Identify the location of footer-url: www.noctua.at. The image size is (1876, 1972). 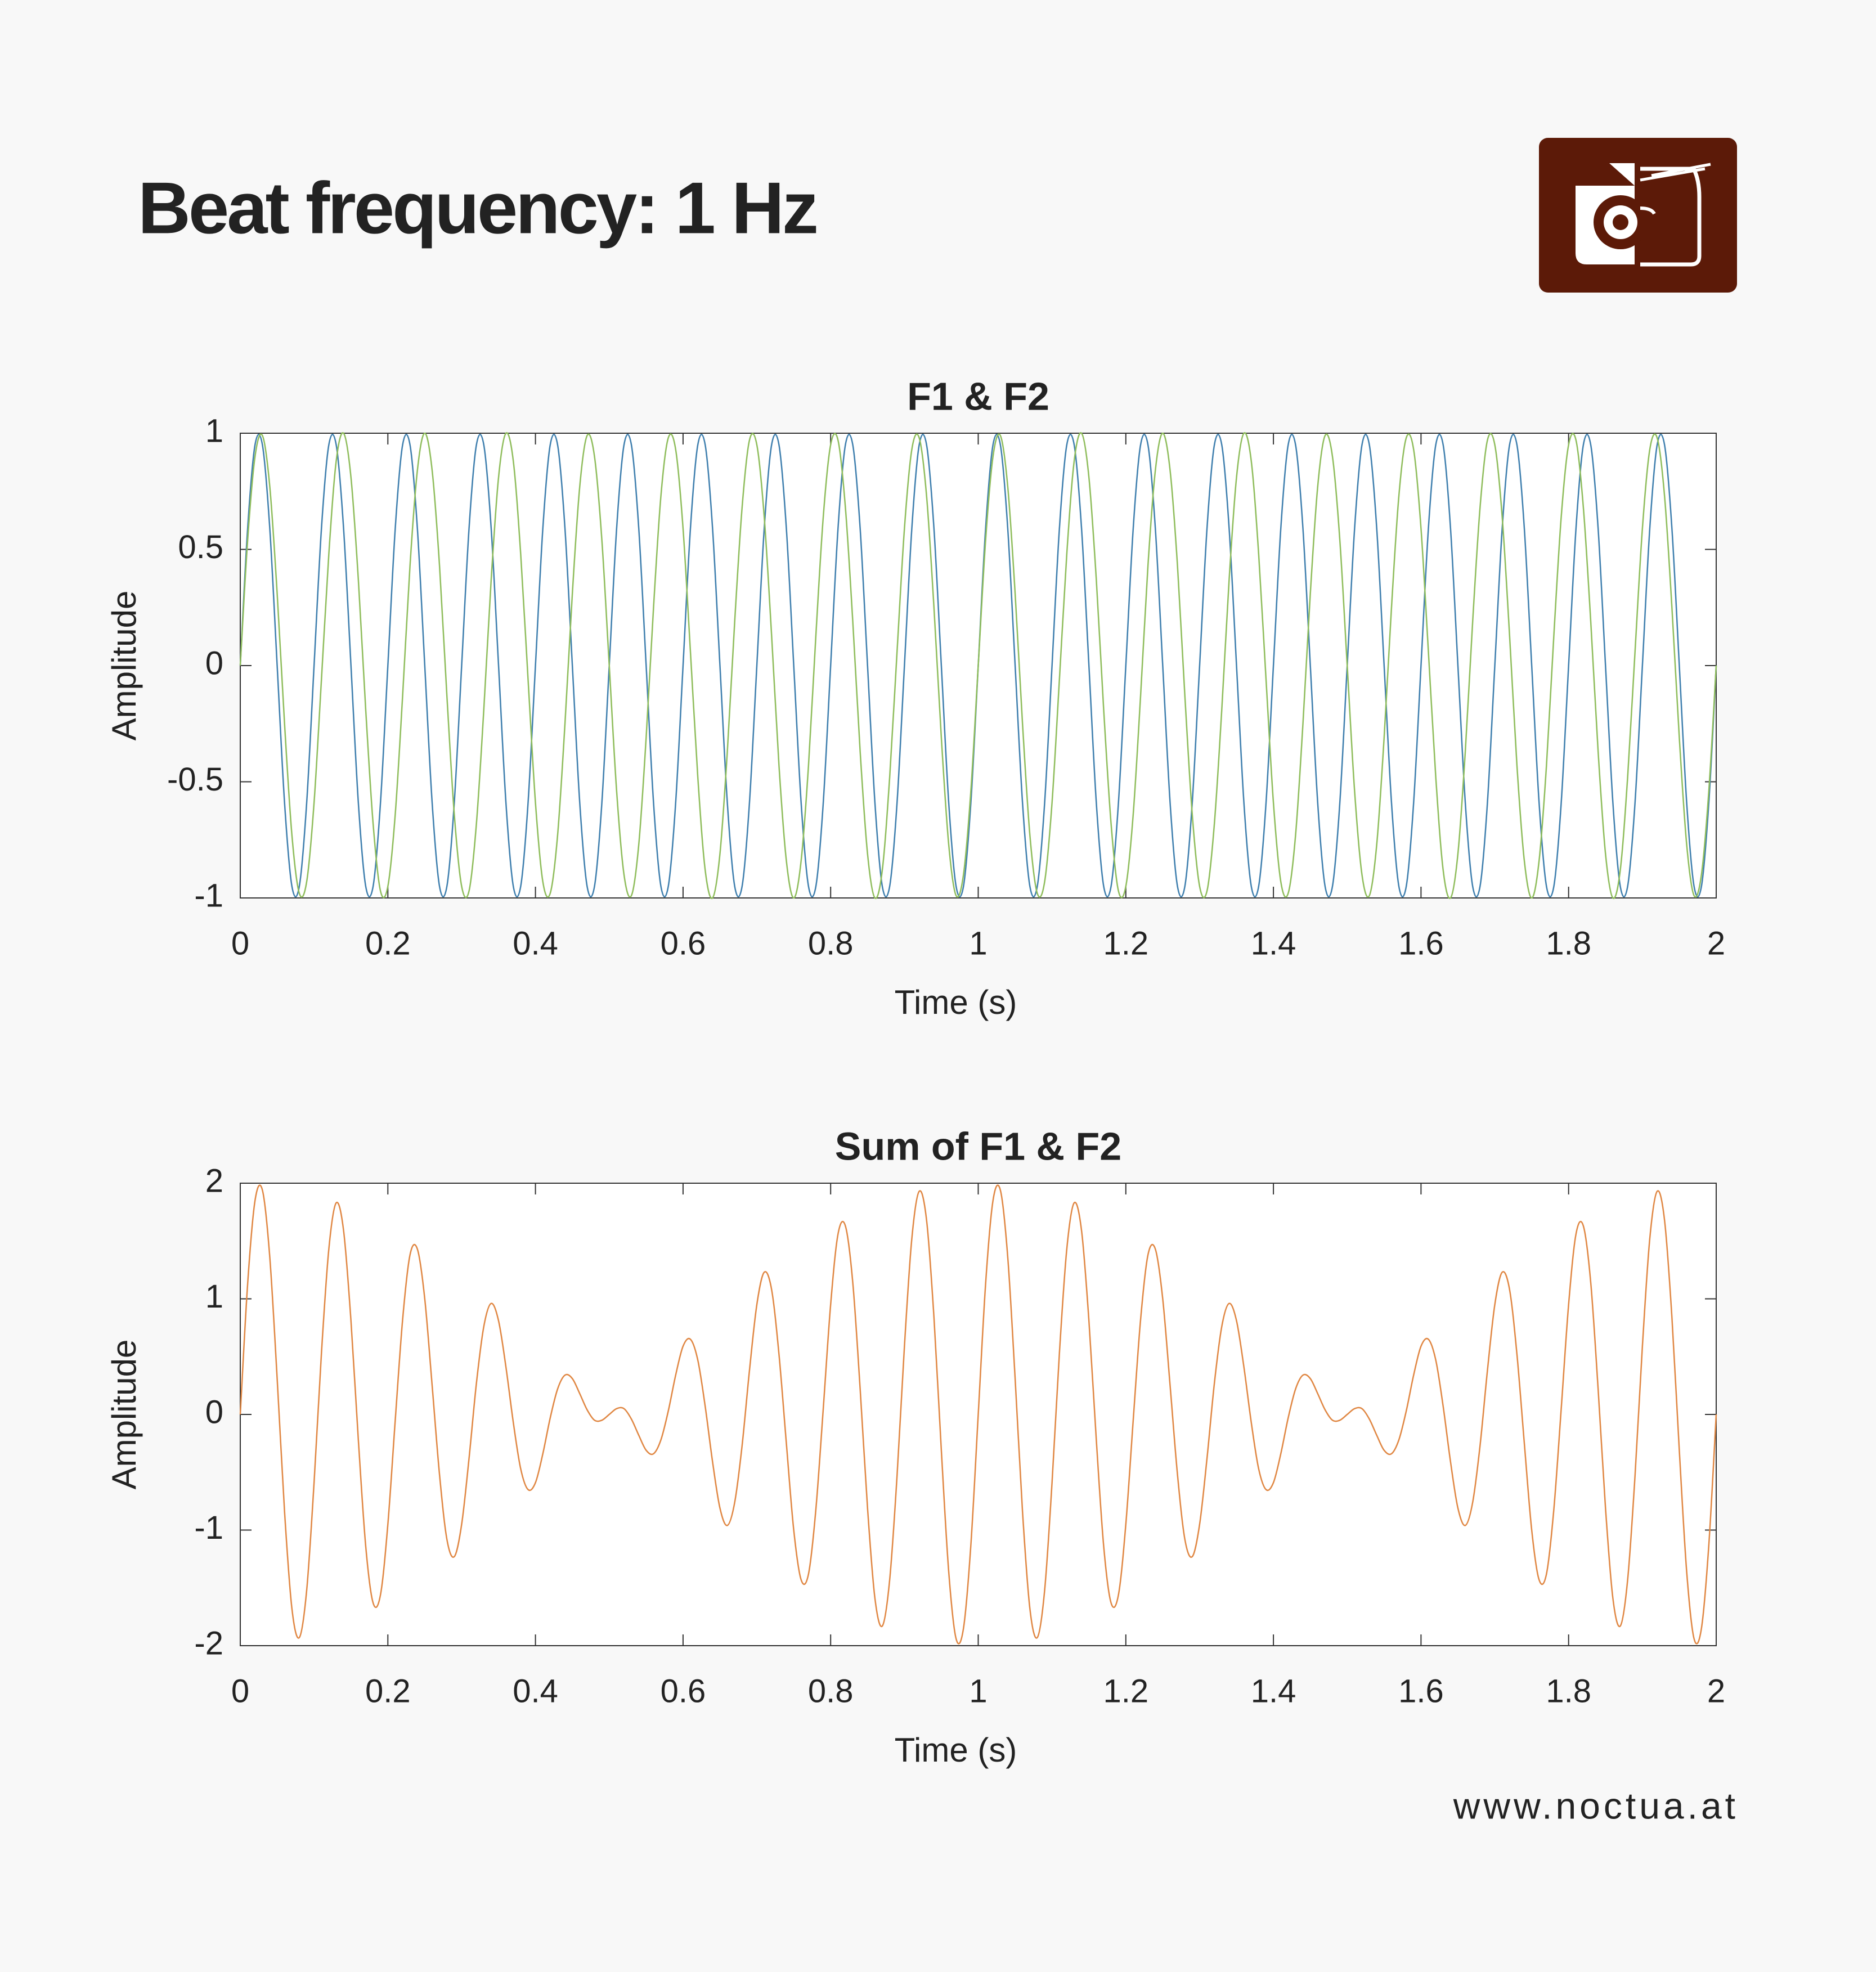
(1596, 1805).